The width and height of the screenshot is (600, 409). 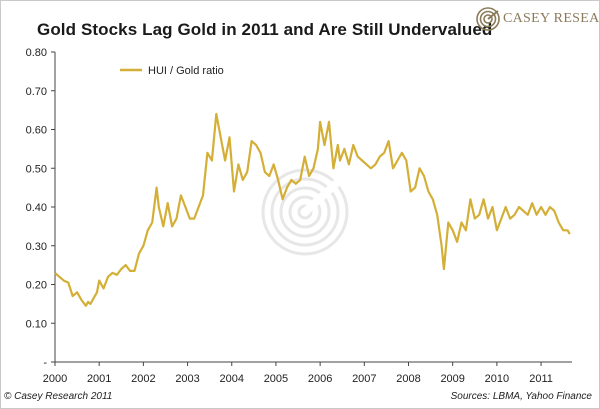 I want to click on x-tick-label: 2000, so click(x=55, y=379).